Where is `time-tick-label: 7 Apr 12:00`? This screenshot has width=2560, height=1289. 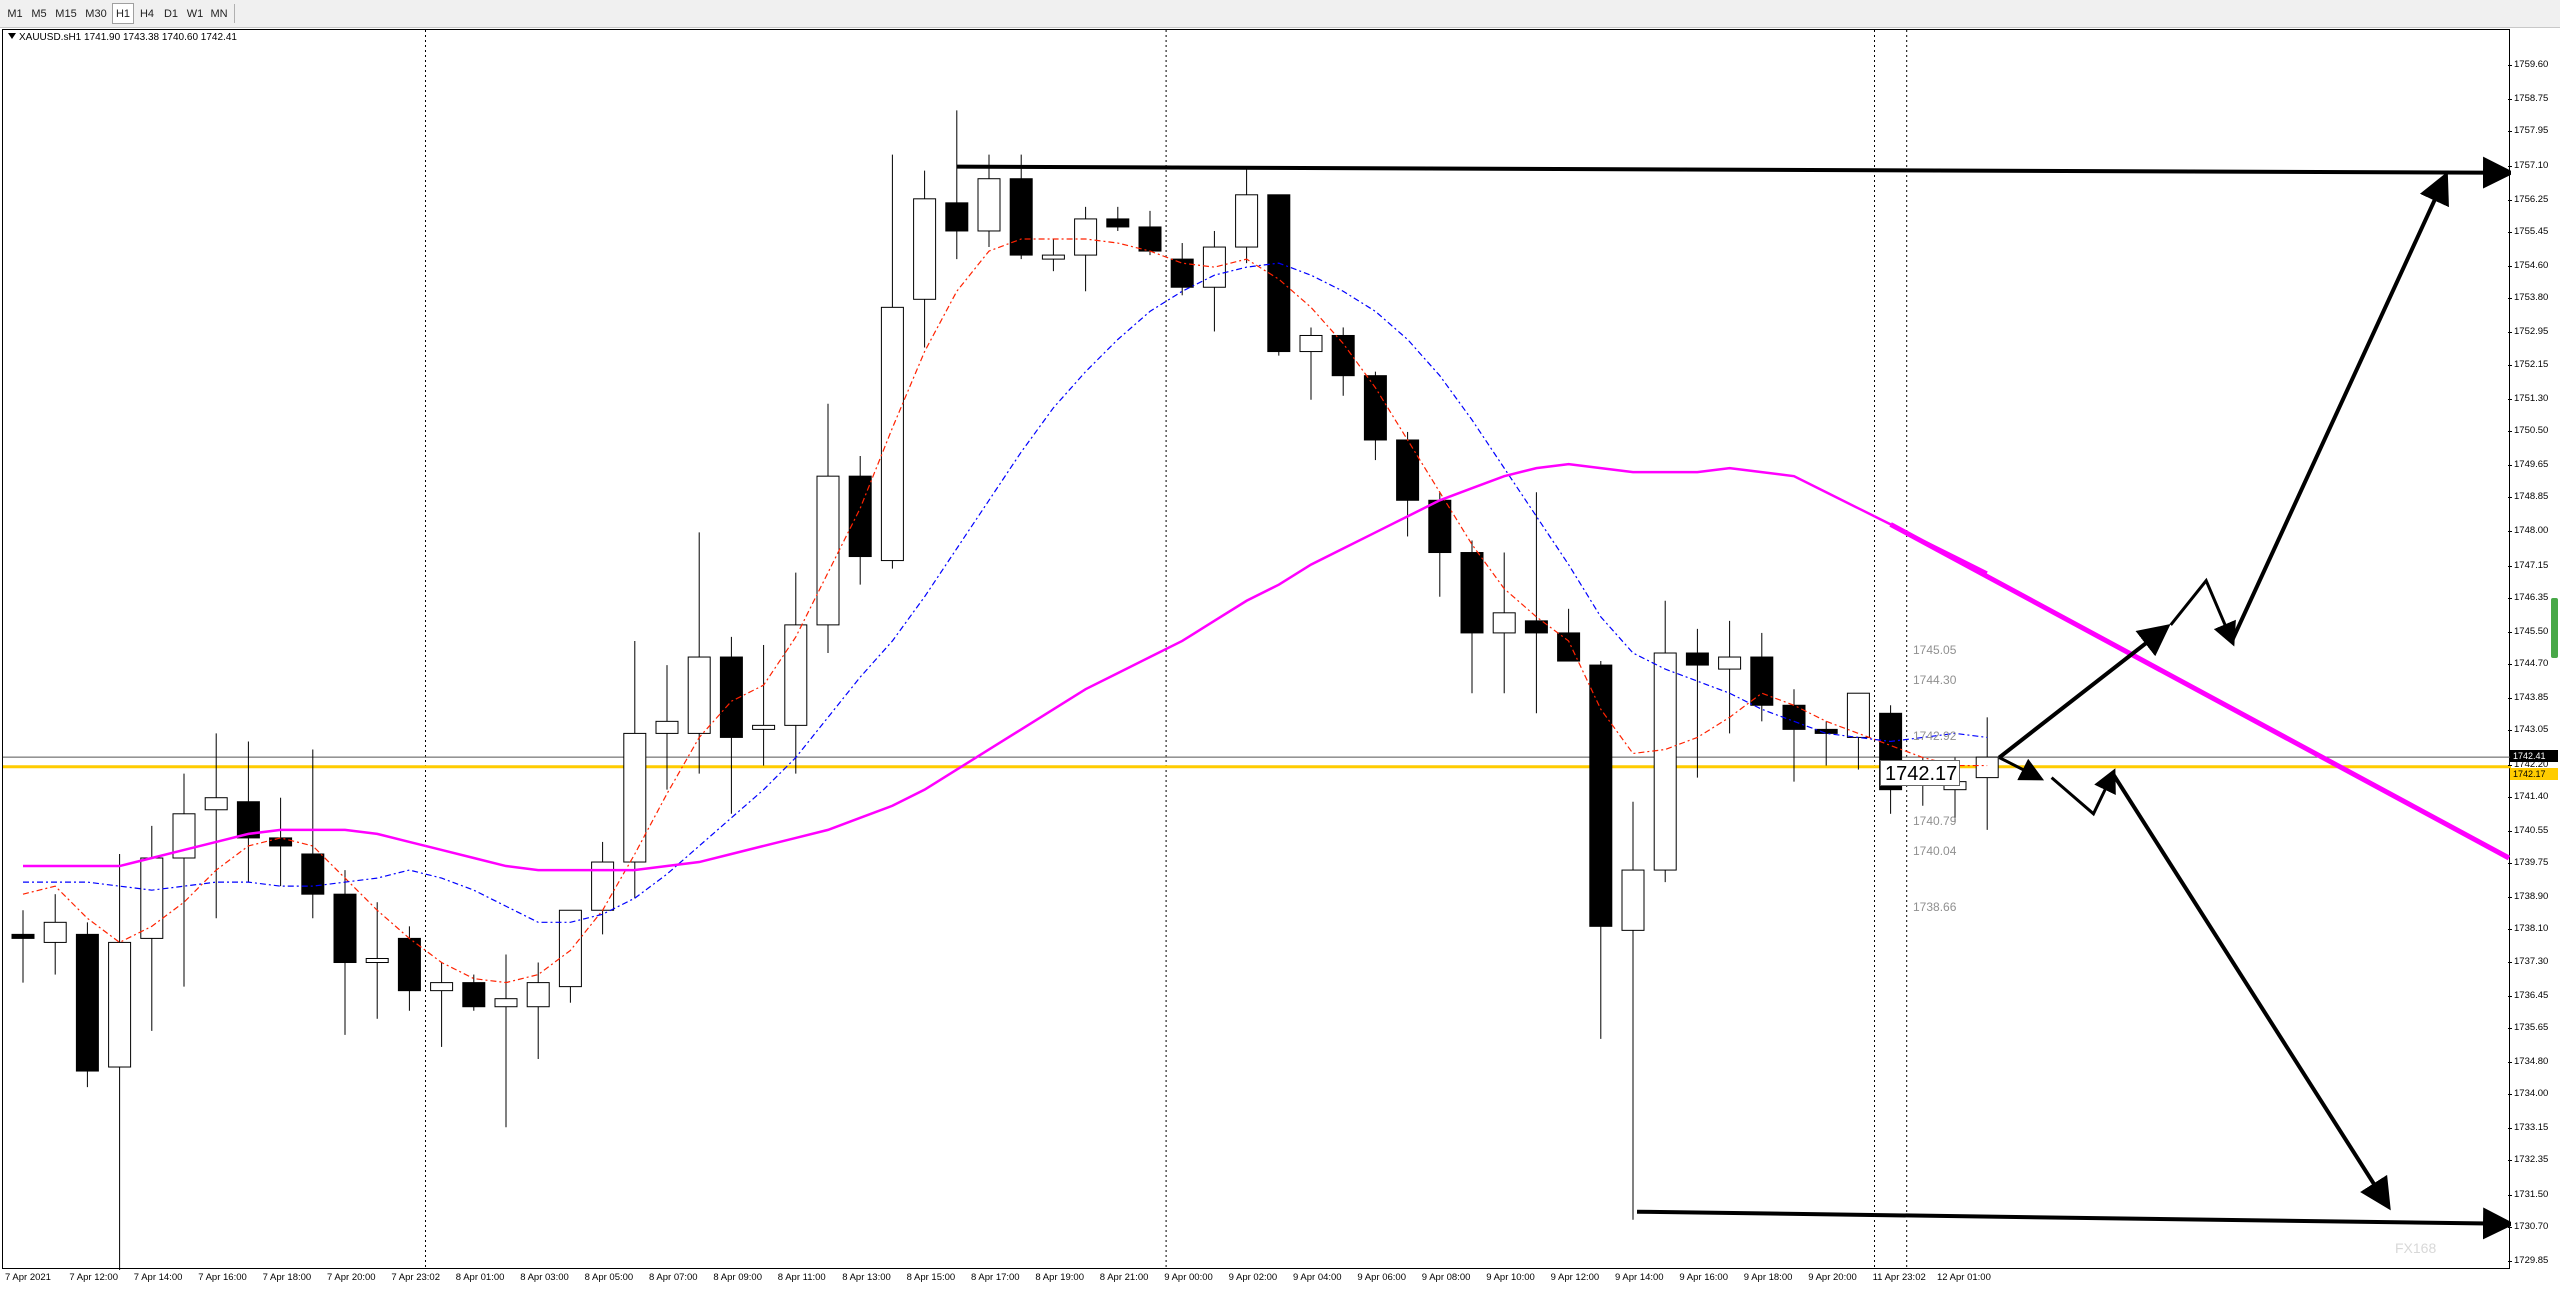 time-tick-label: 7 Apr 12:00 is located at coordinates (93, 1277).